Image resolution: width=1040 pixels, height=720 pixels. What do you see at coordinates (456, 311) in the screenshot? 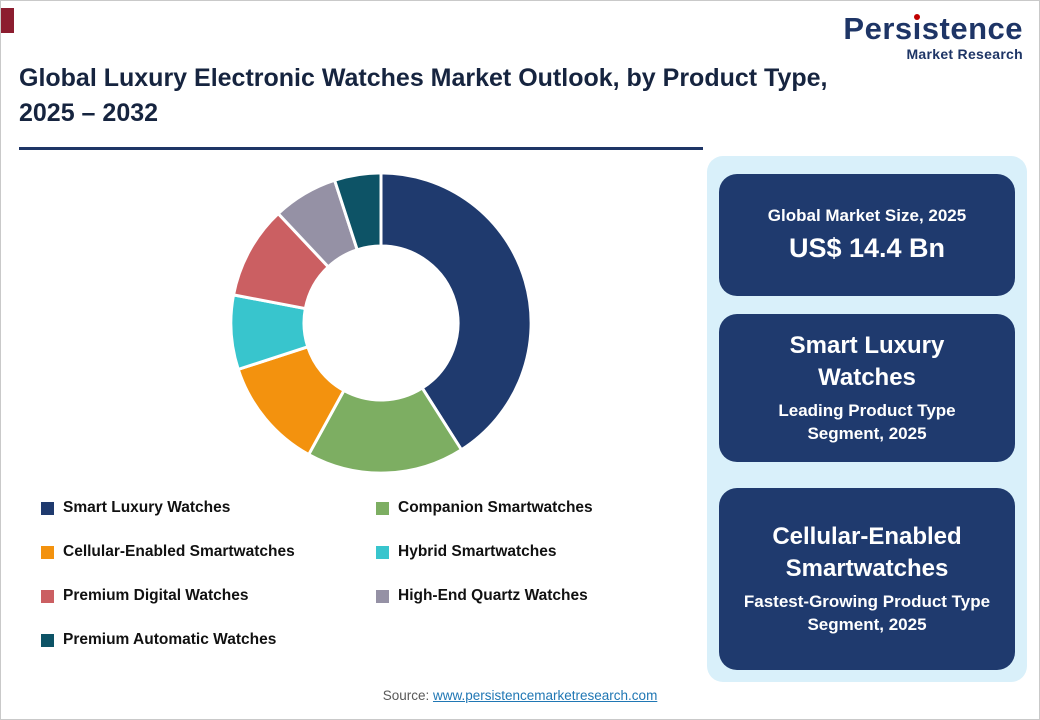
I see `donut-slice-smart-luxury-watches` at bounding box center [456, 311].